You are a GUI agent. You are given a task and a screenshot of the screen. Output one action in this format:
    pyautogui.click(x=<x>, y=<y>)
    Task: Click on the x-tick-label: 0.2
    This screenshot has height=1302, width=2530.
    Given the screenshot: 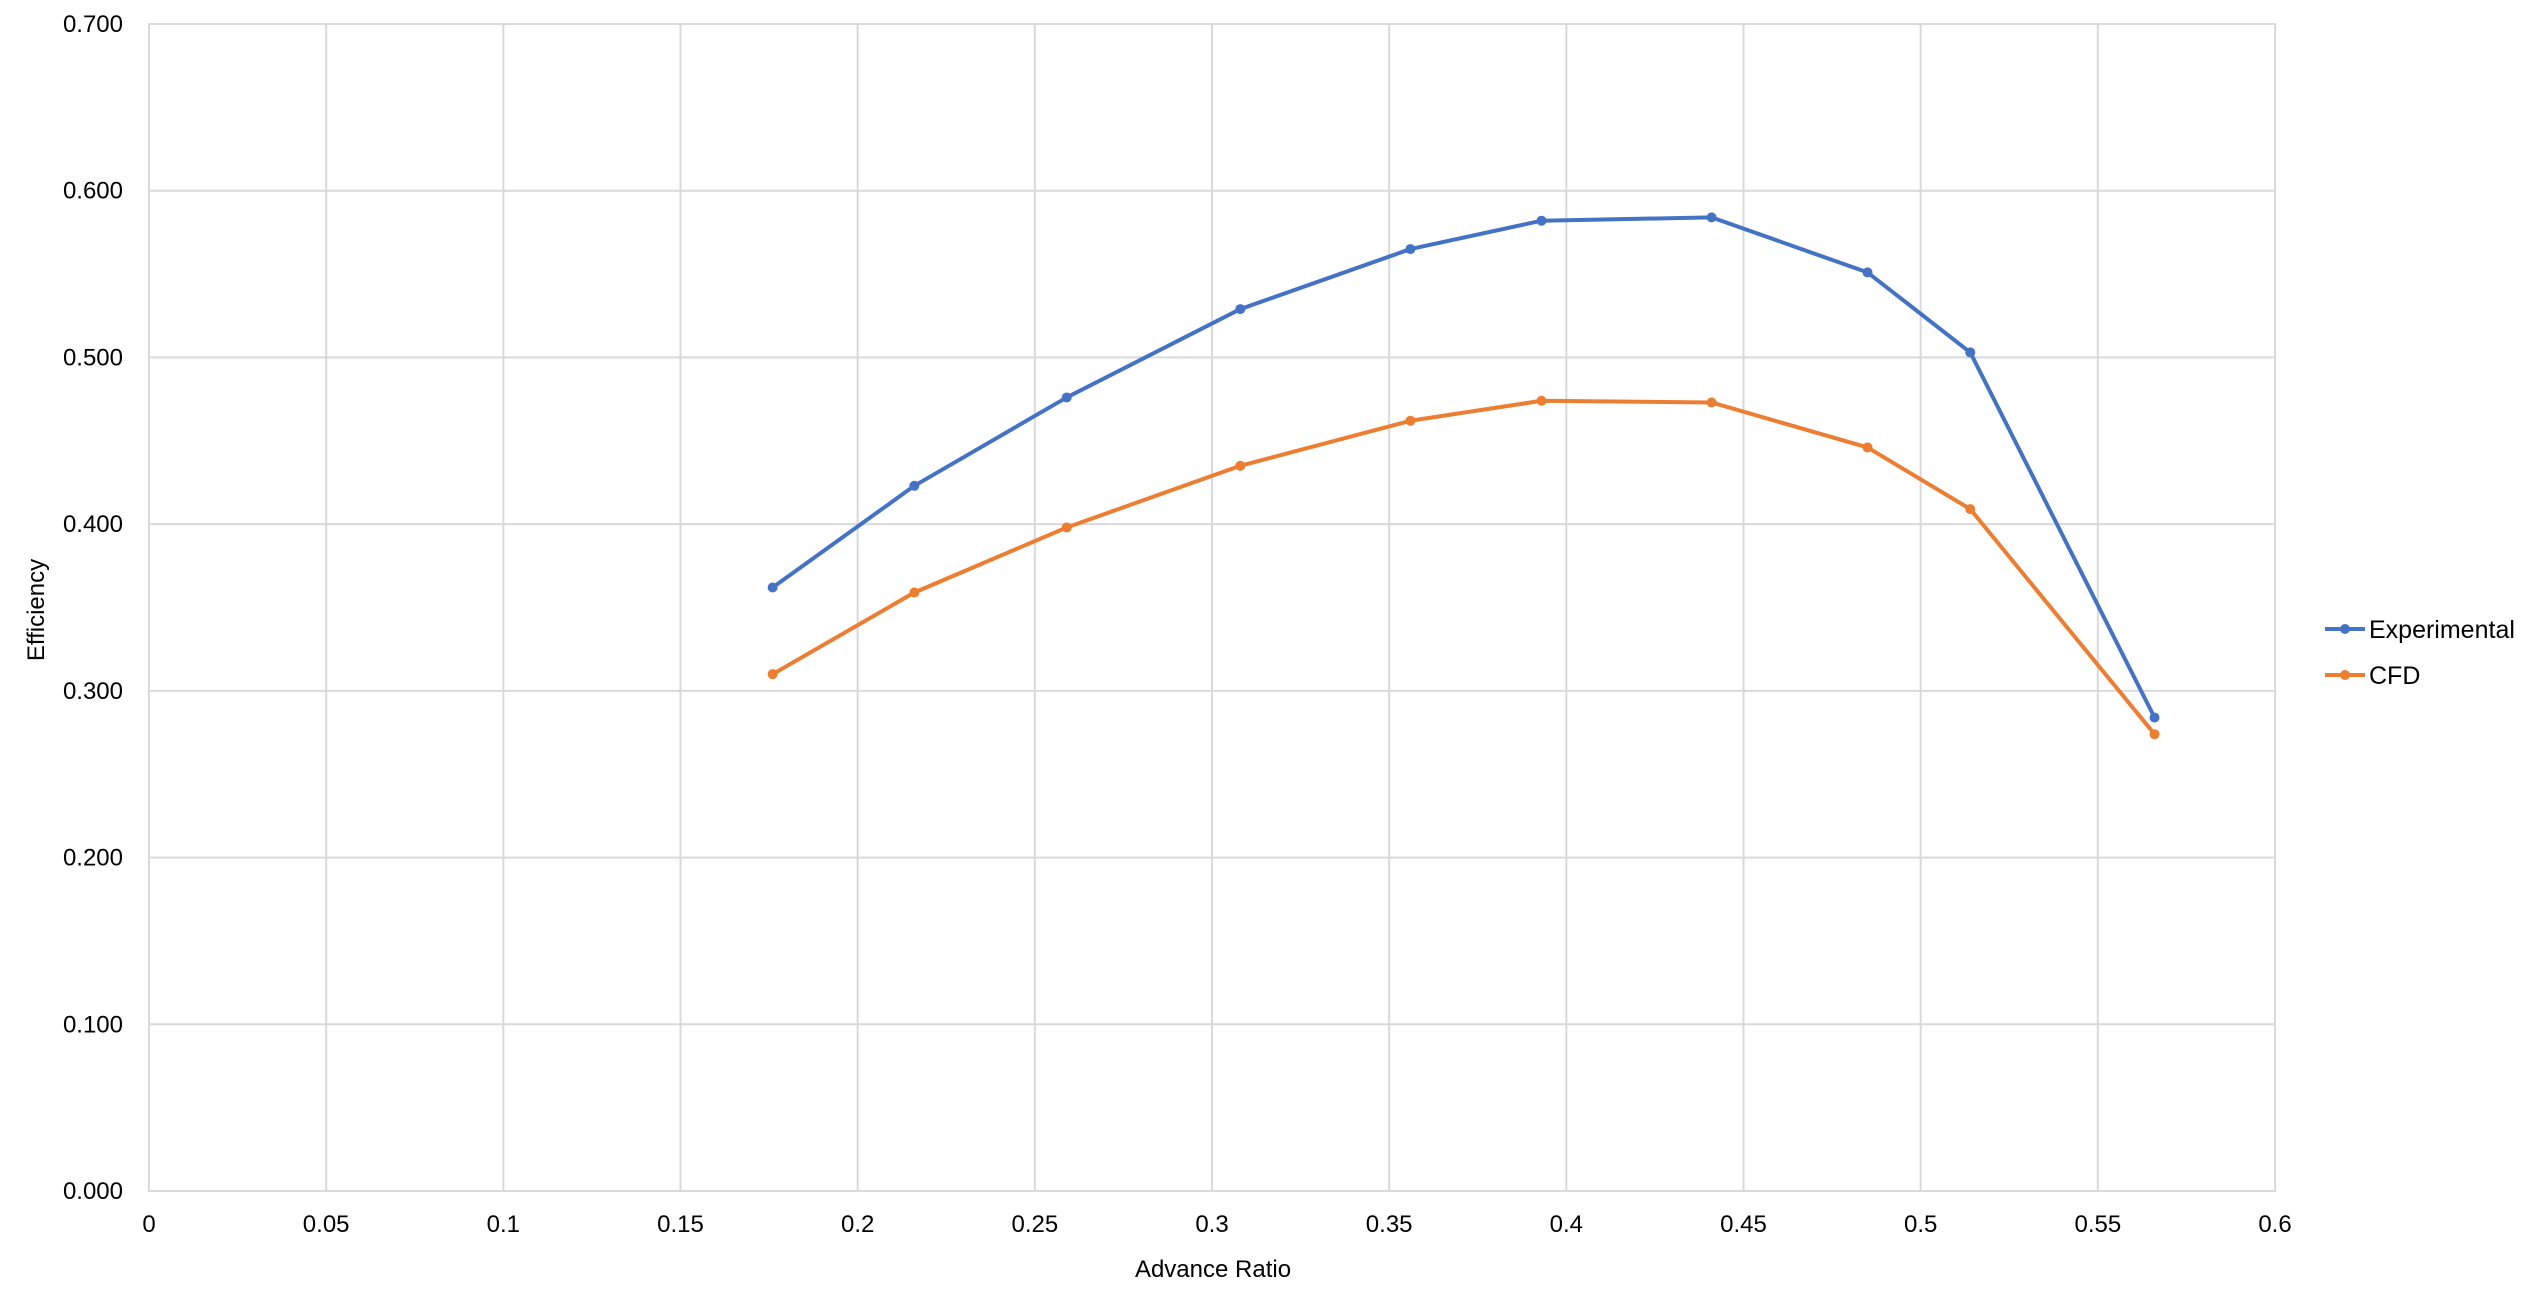 What is the action you would take?
    pyautogui.click(x=857, y=1224)
    